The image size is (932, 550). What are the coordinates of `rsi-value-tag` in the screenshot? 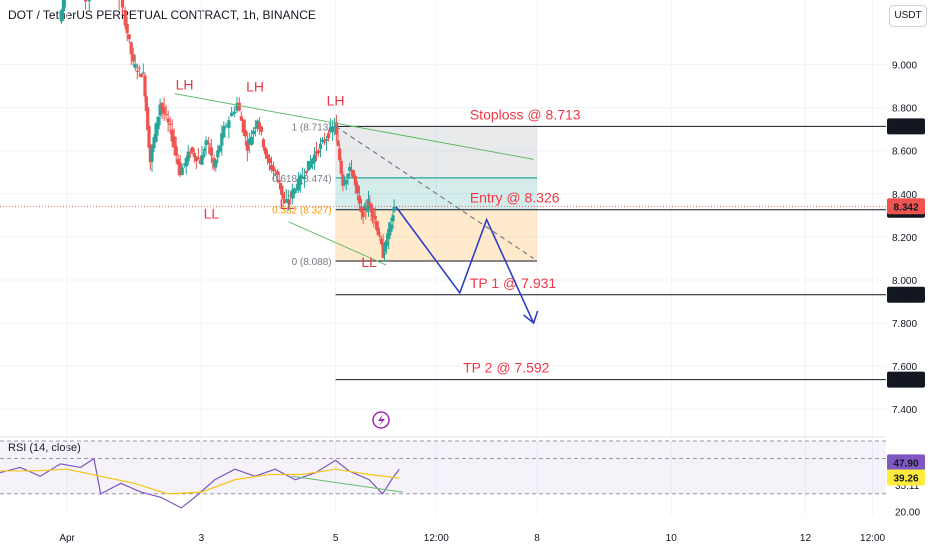 It's located at (906, 477).